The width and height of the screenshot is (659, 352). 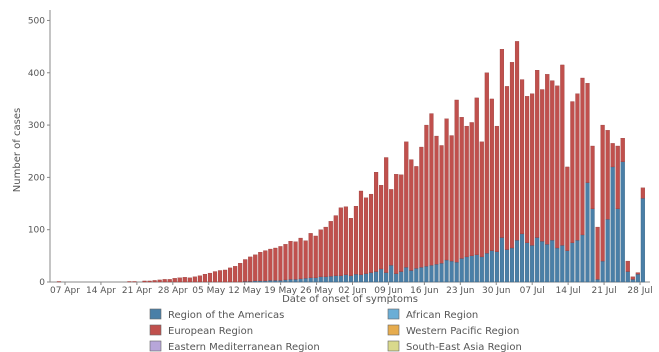 What do you see at coordinates (36, 126) in the screenshot?
I see `y-tick-label: 300` at bounding box center [36, 126].